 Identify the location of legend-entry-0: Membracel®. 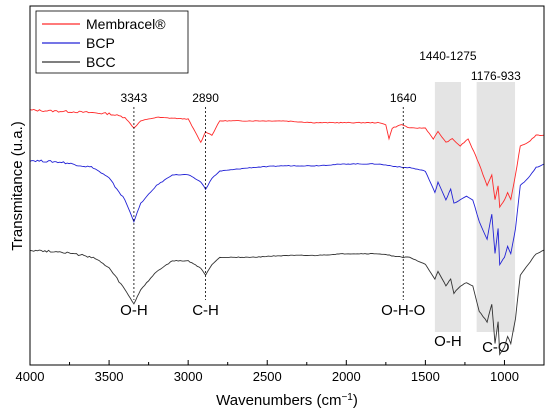
(126, 24).